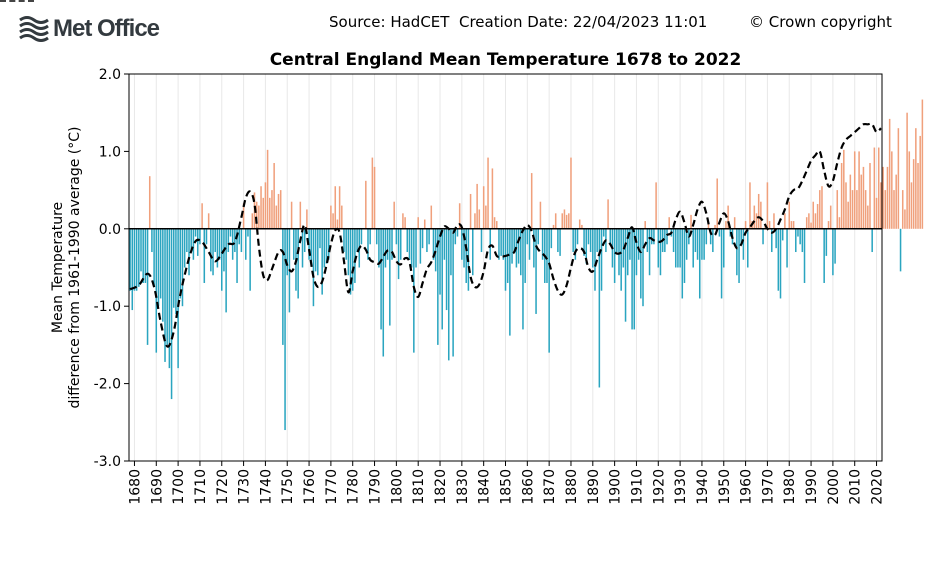  What do you see at coordinates (726, 225) in the screenshot?
I see `bar-1951` at bounding box center [726, 225].